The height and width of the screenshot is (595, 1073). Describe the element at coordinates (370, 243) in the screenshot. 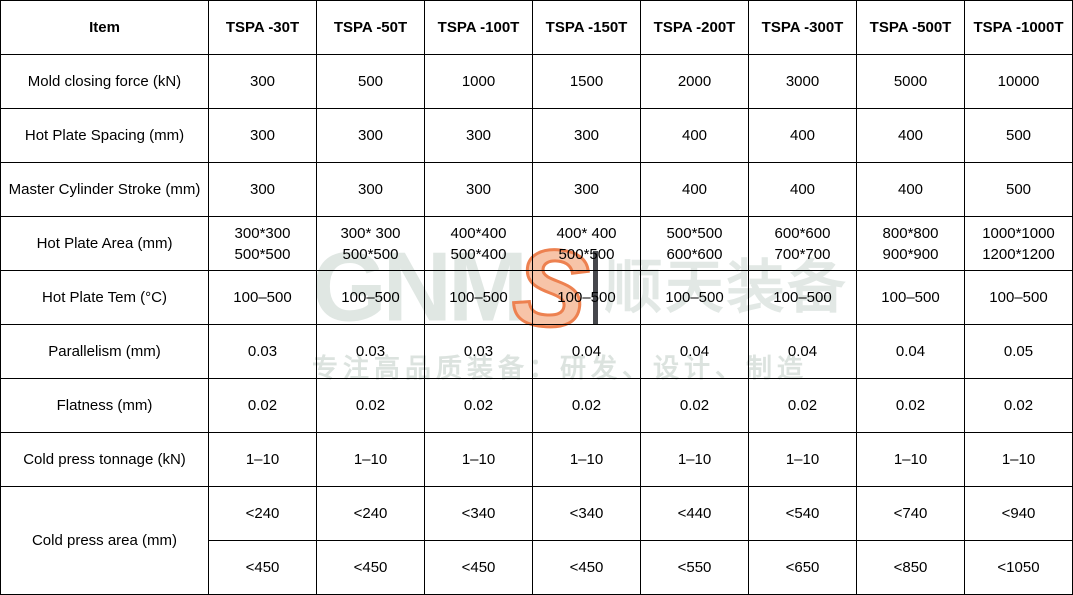

I see `value-cell: 300* 300 500*500` at that location.